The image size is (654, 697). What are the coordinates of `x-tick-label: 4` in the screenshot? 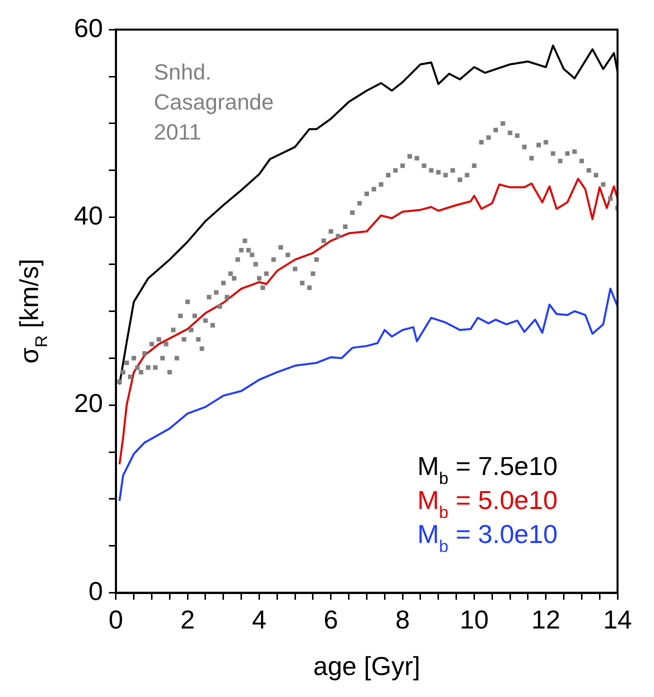 It's located at (259, 619).